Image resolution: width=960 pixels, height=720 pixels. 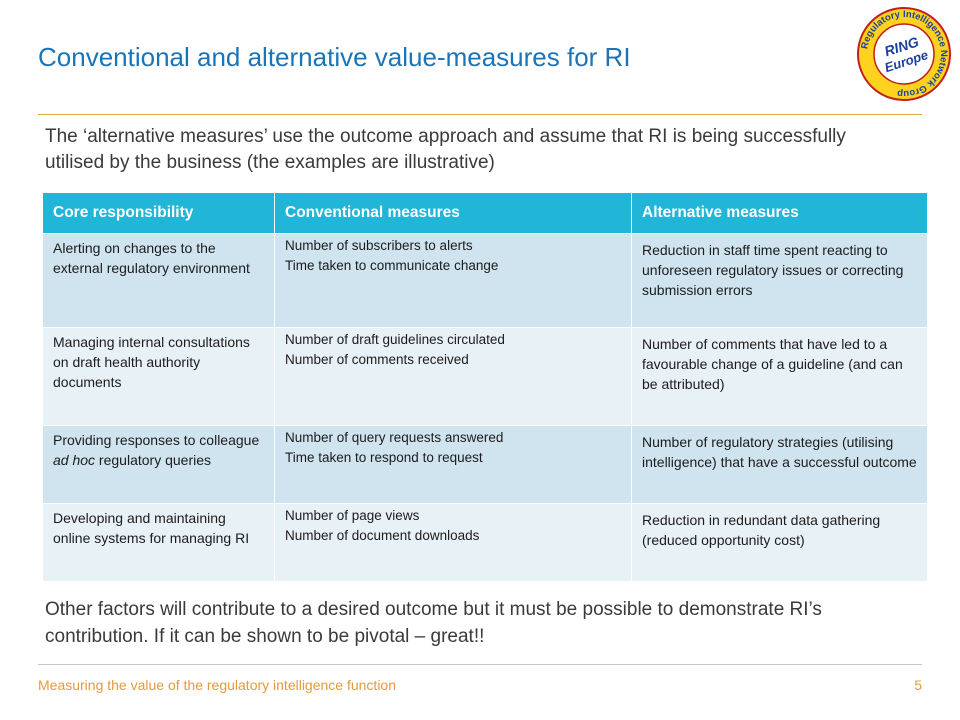 I want to click on conventional-measure: Time taken to communicate change, so click(x=392, y=265).